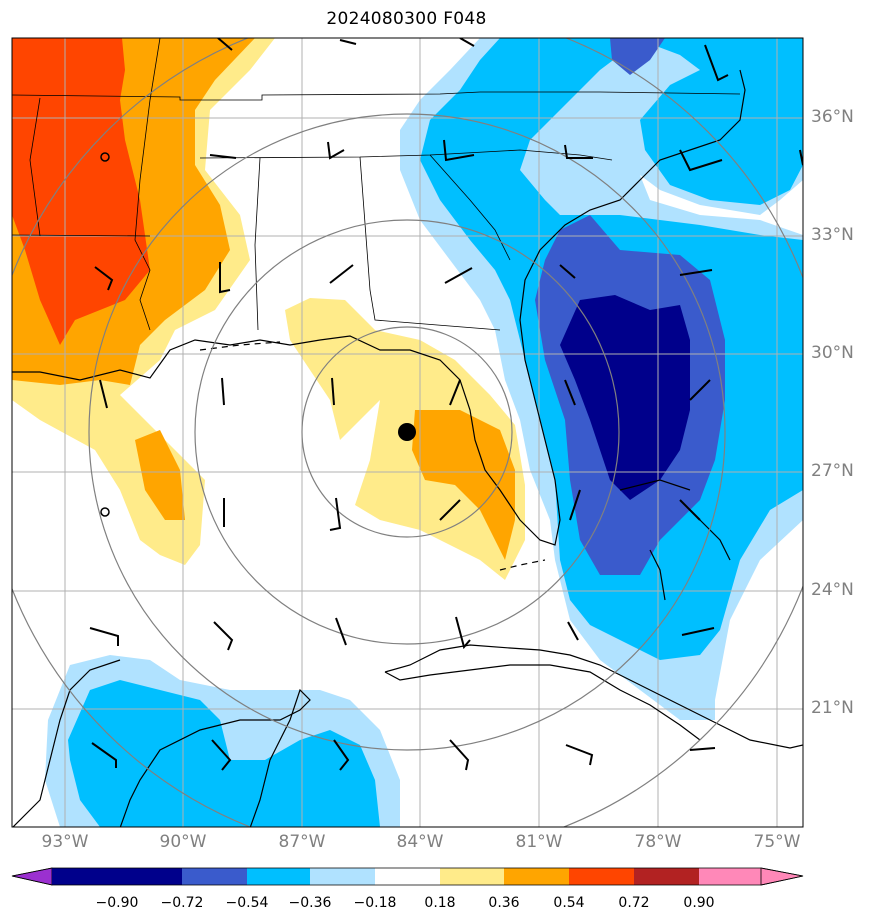 This screenshot has width=873, height=924. I want to click on lat-label-21n: 21°N, so click(832, 708).